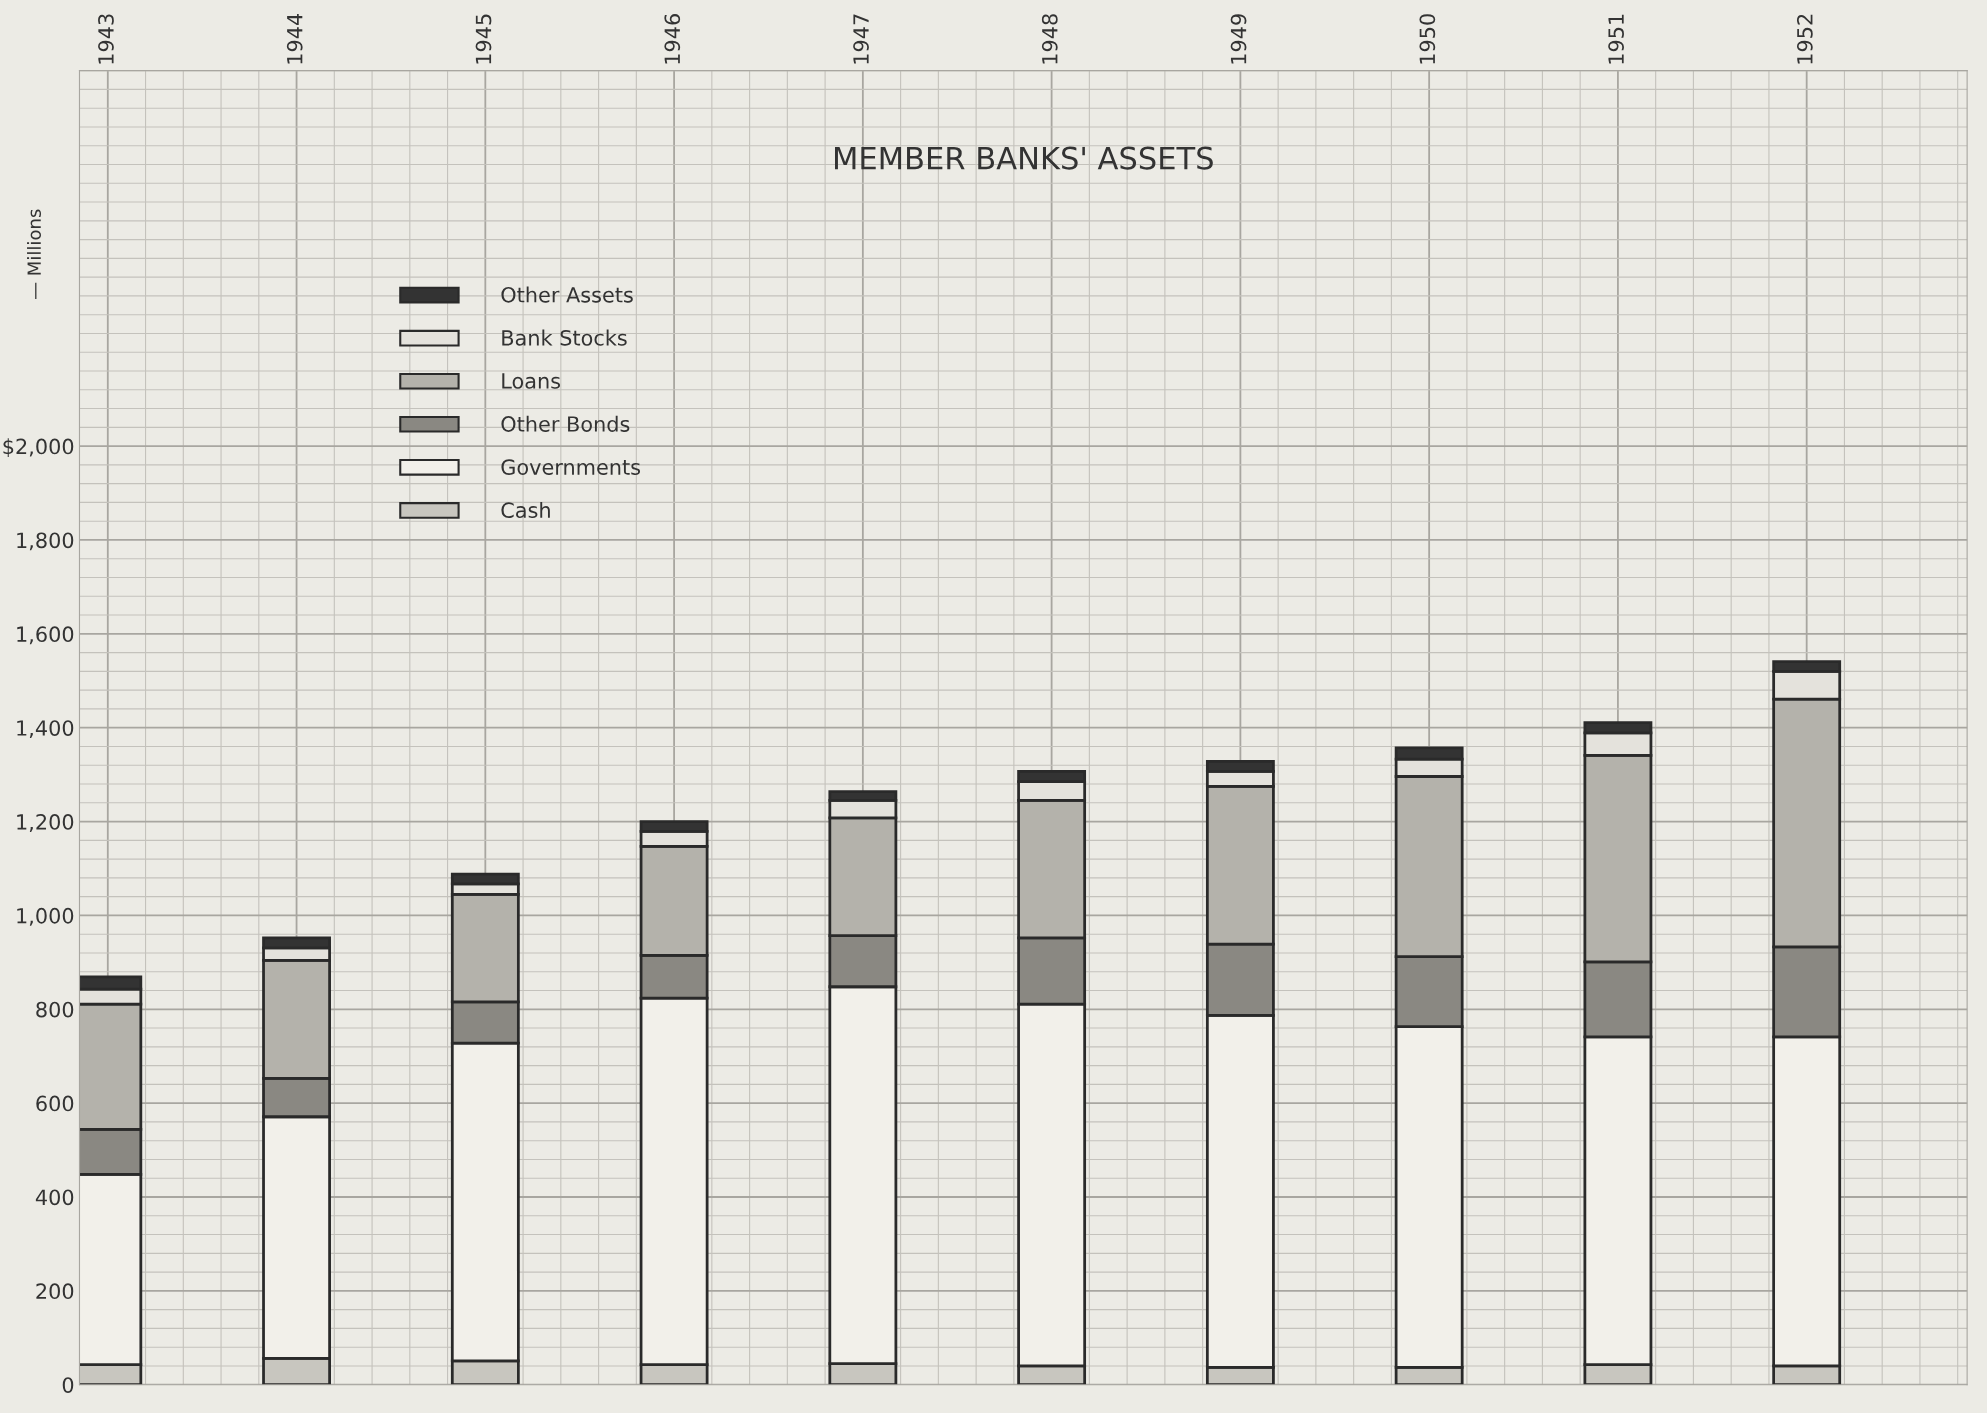  Describe the element at coordinates (1049, 39) in the screenshot. I see `x-tick-label: 1948` at that location.